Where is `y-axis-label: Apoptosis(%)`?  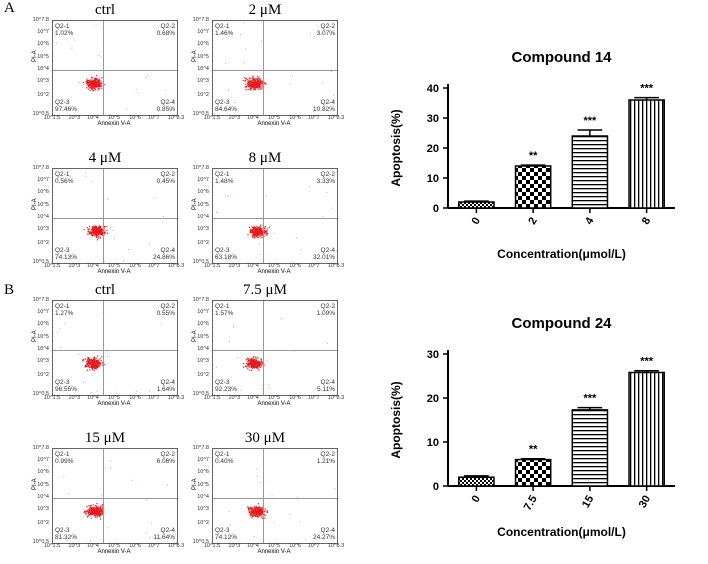 y-axis-label: Apoptosis(%) is located at coordinates (396, 147).